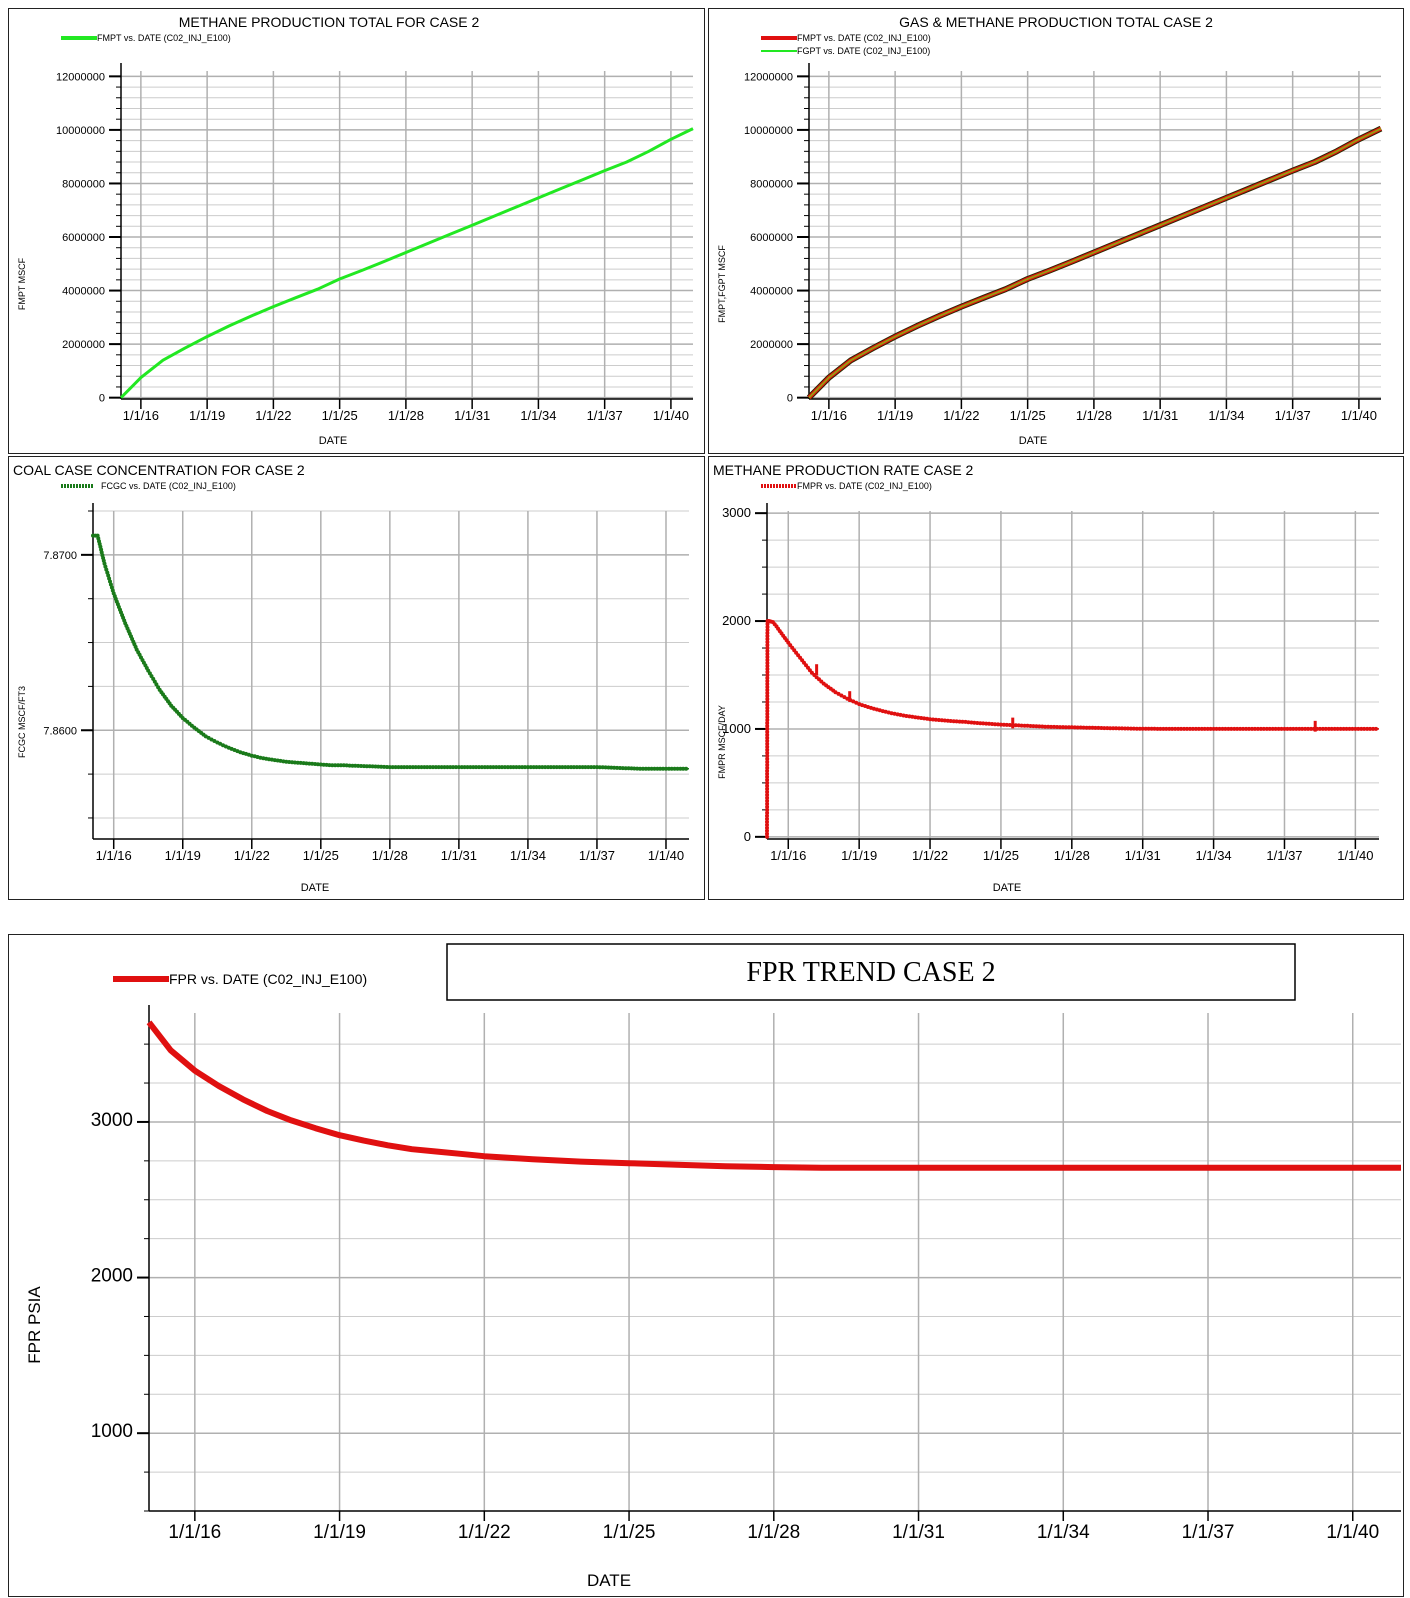  Describe the element at coordinates (1095, 263) in the screenshot. I see `series-line` at that location.